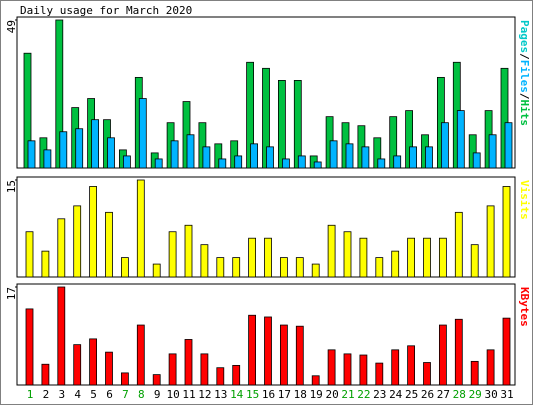 Image resolution: width=533 pixels, height=405 pixels. What do you see at coordinates (93, 394) in the screenshot?
I see `x-tick-label: 5` at bounding box center [93, 394].